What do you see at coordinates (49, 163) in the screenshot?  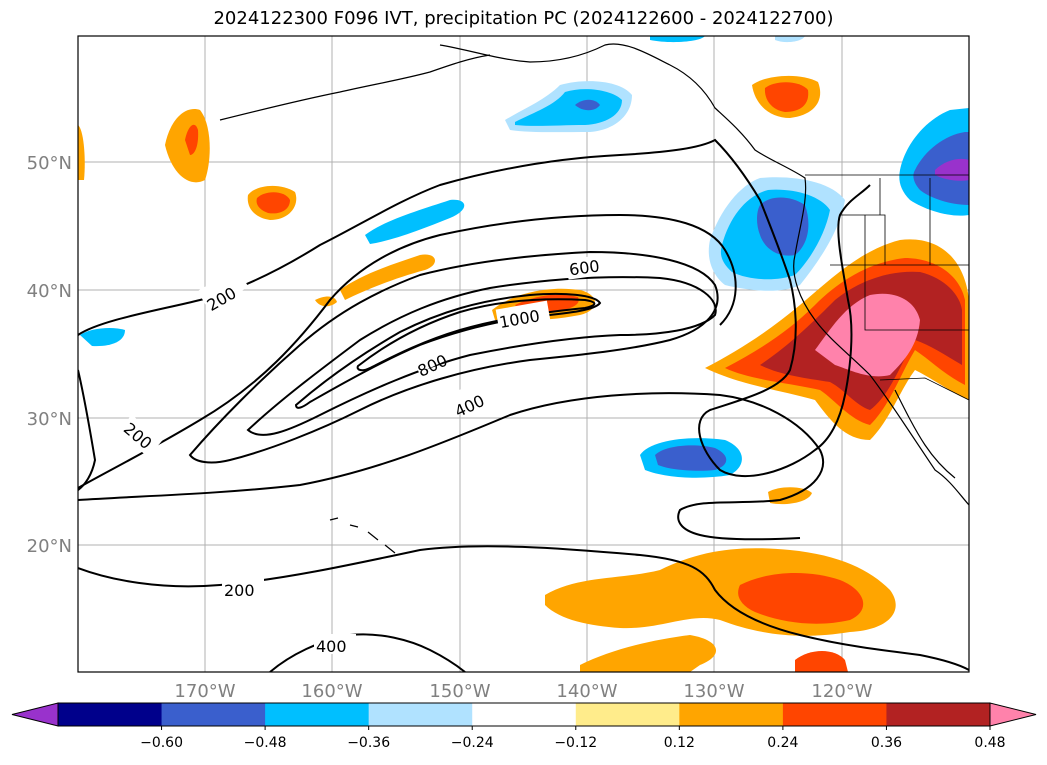 I see `lat-label-50n: 50°N` at bounding box center [49, 163].